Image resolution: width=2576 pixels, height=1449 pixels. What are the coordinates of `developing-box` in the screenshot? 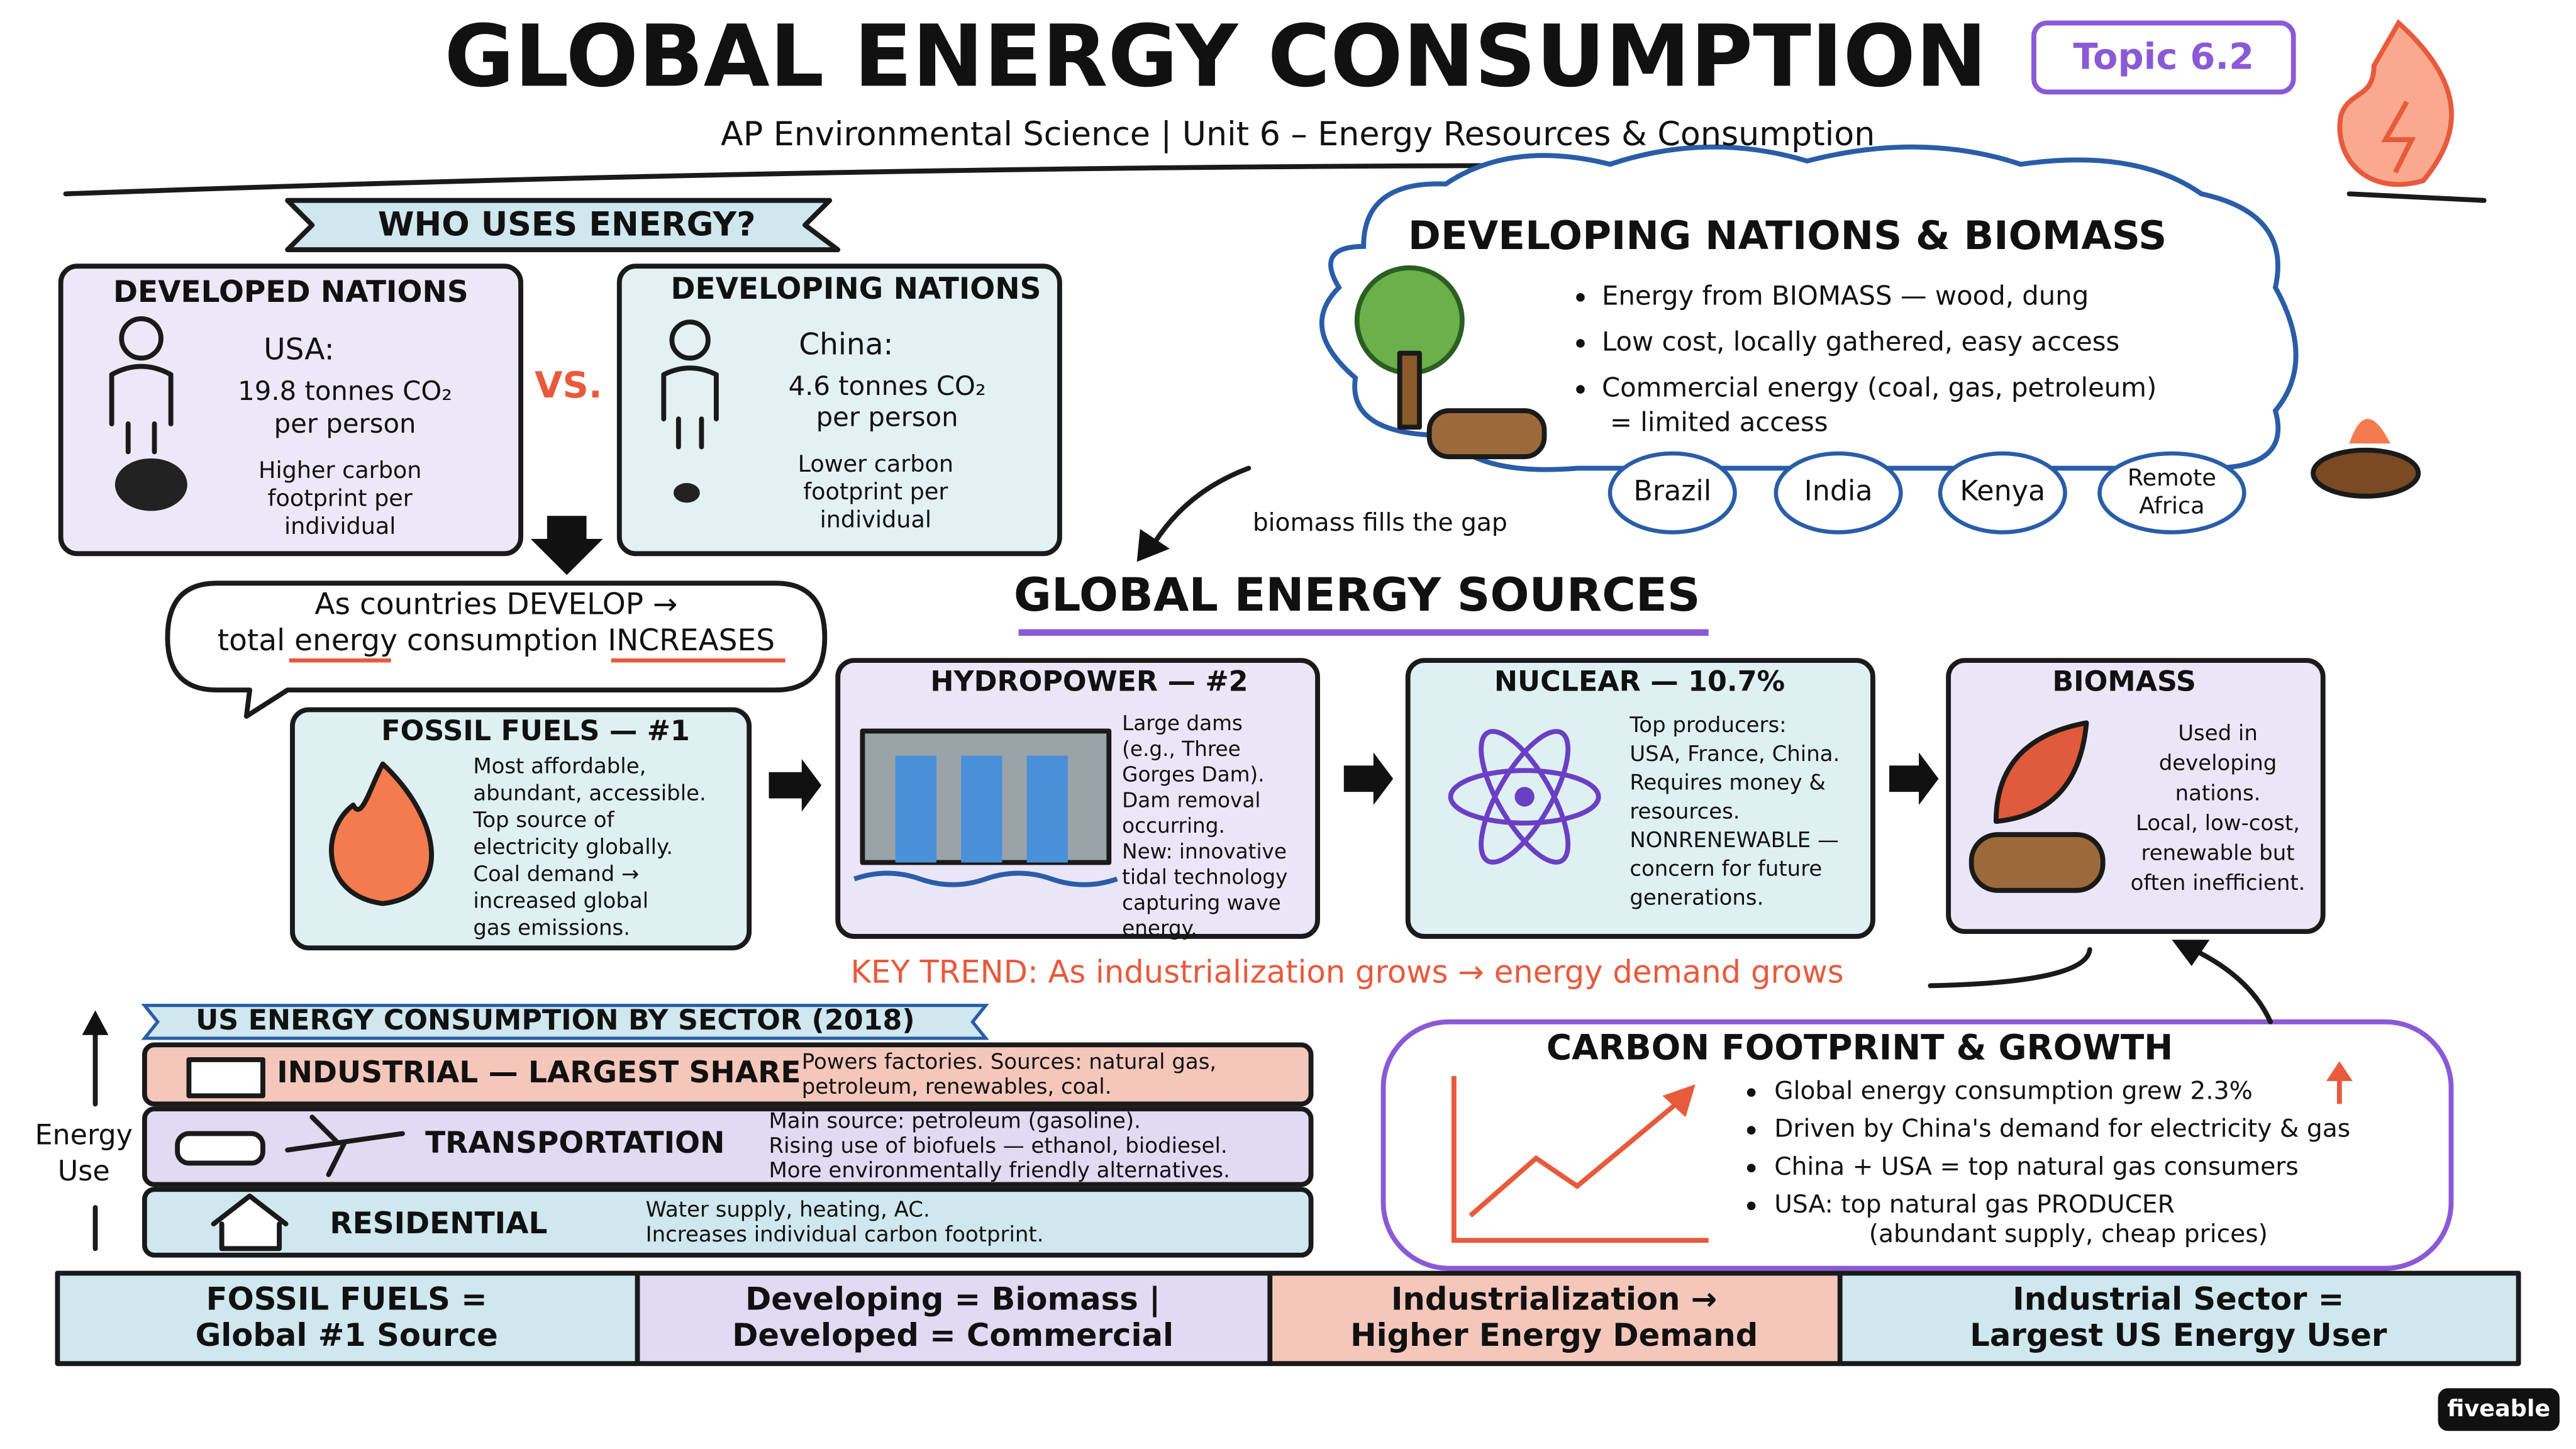 It's located at (839, 410).